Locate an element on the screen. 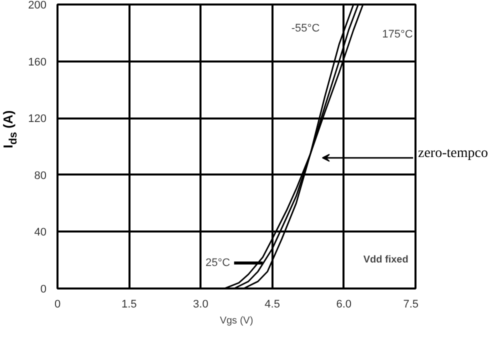 The height and width of the screenshot is (344, 503). y-tick-label: 160 is located at coordinates (37, 62).